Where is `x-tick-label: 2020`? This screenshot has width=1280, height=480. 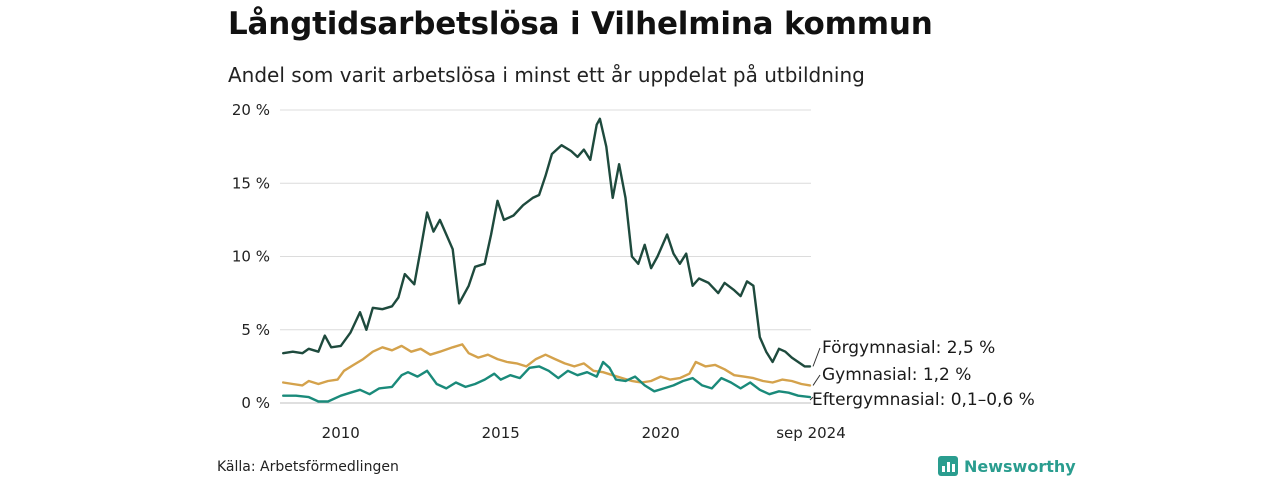
x-tick-label: 2020 is located at coordinates (661, 433).